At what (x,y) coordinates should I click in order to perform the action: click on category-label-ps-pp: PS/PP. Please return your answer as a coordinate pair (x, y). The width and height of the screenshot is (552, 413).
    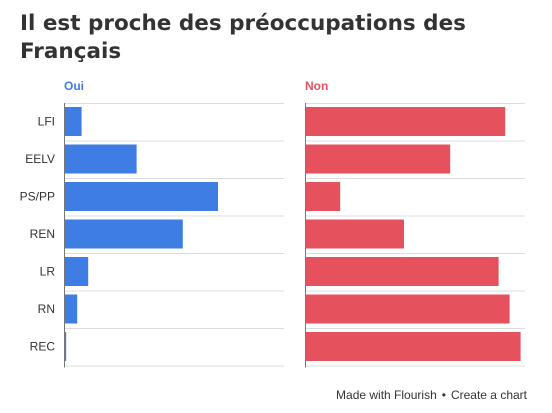
    Looking at the image, I should click on (37, 197).